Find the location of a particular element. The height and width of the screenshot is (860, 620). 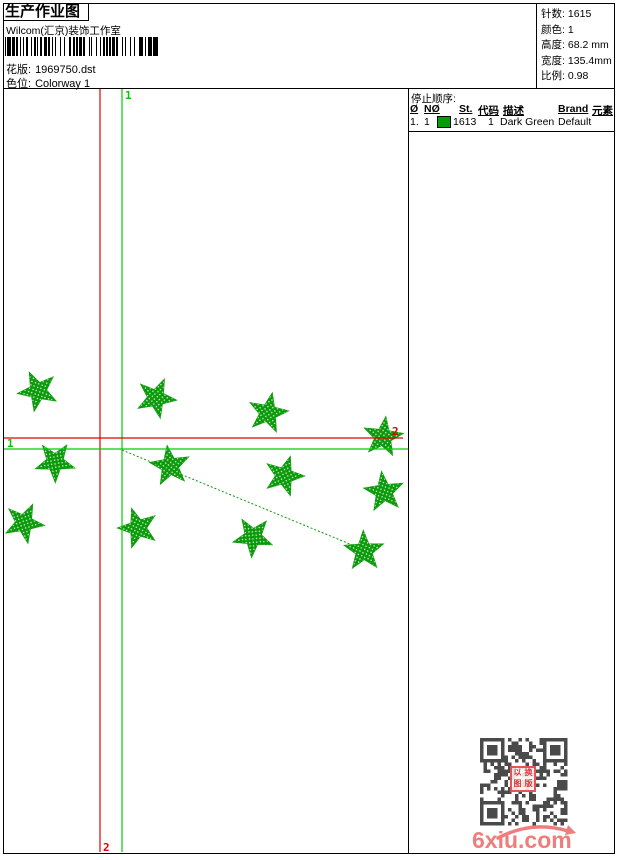

row-description: Dark Green is located at coordinates (527, 122).